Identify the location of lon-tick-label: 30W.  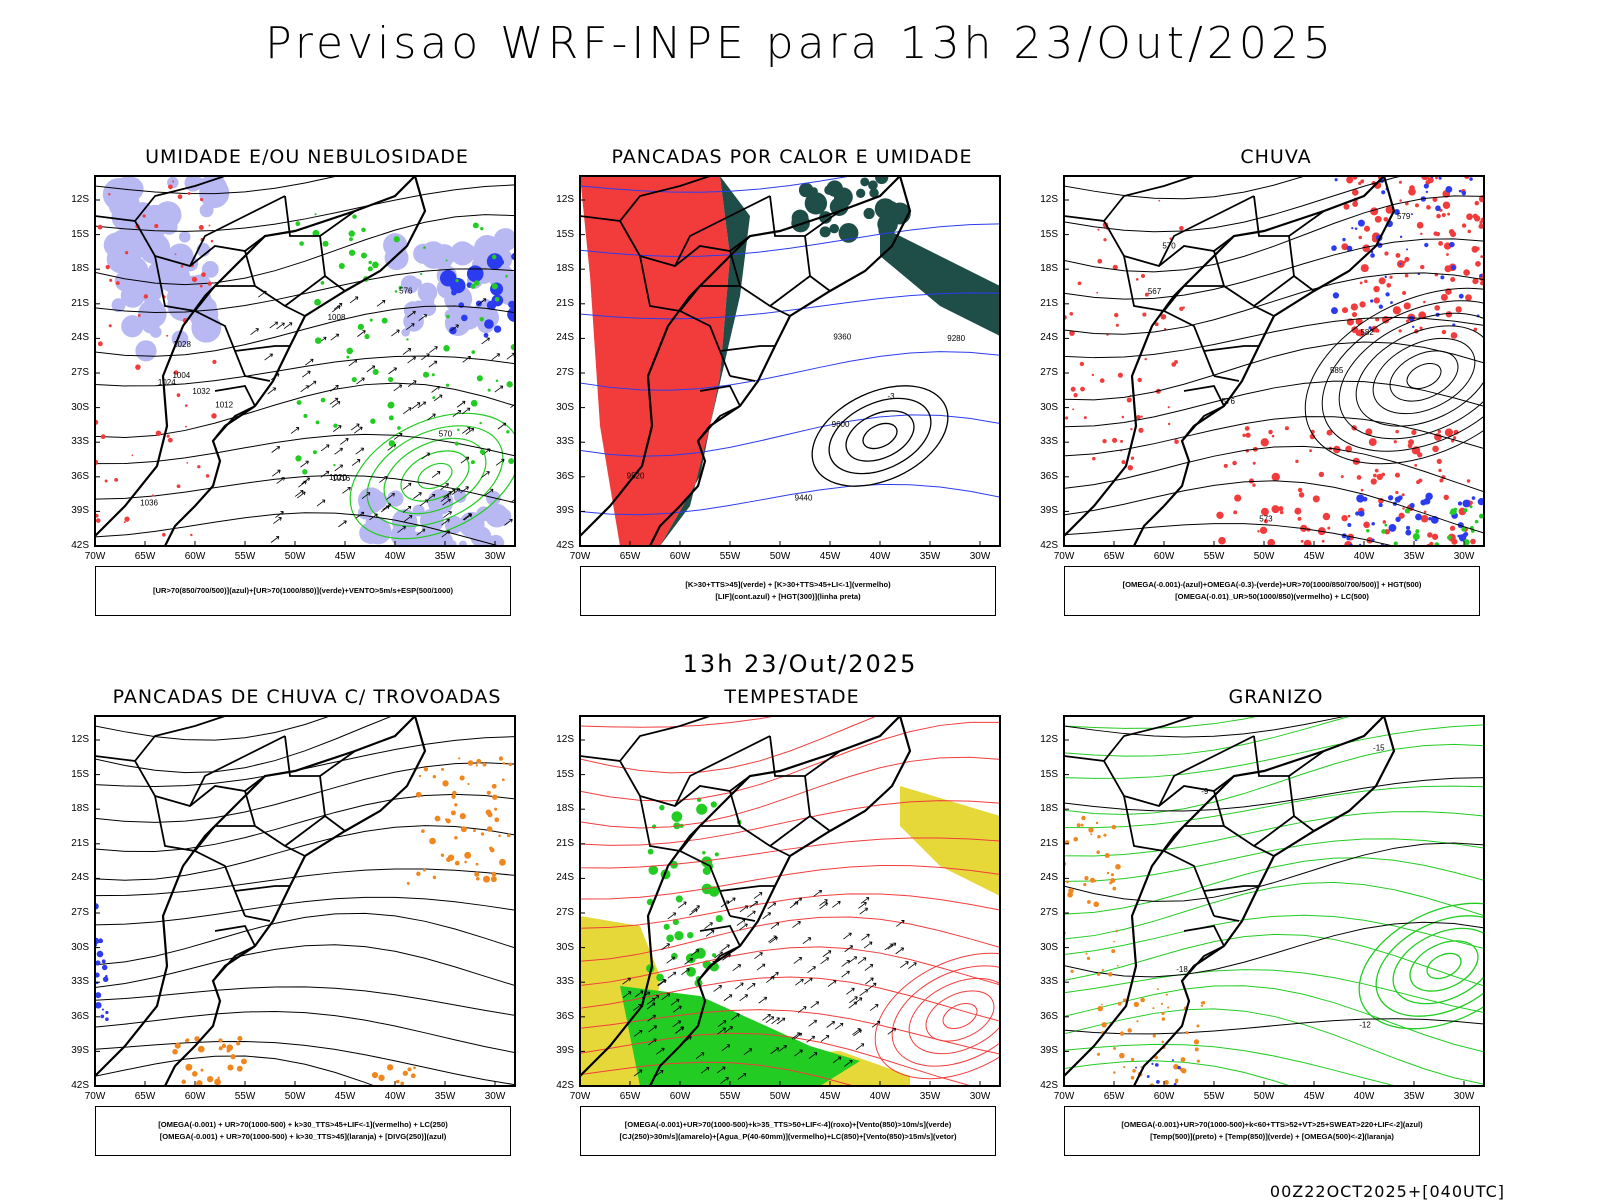
(980, 1096).